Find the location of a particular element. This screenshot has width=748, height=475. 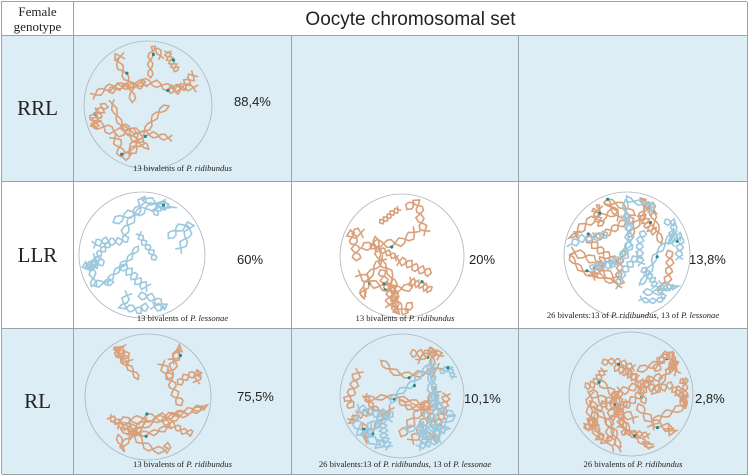

caption-text: 13 bivalents of is located at coordinates (160, 168).